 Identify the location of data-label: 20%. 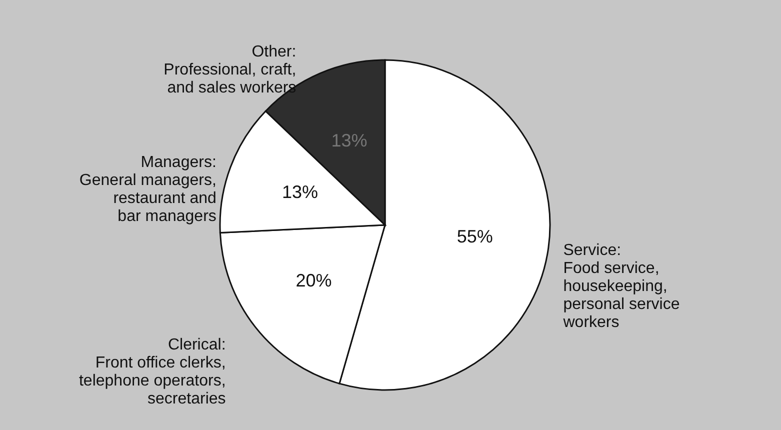
(314, 280).